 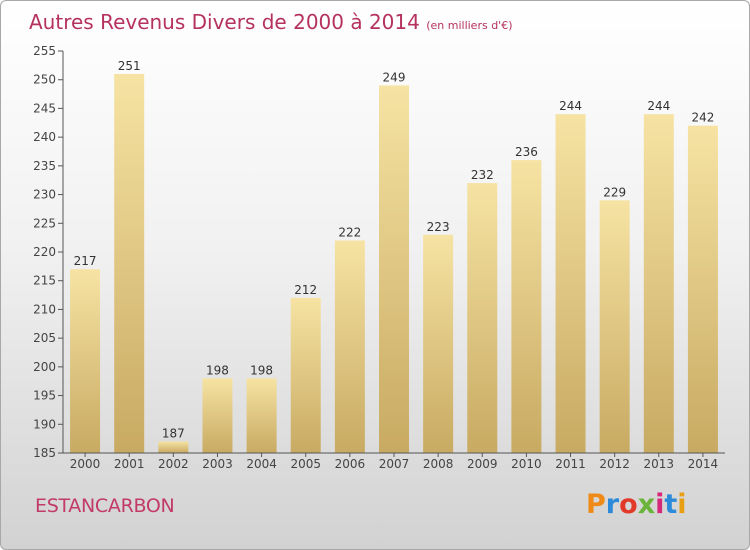 What do you see at coordinates (44, 367) in the screenshot?
I see `y-tick-label: 200` at bounding box center [44, 367].